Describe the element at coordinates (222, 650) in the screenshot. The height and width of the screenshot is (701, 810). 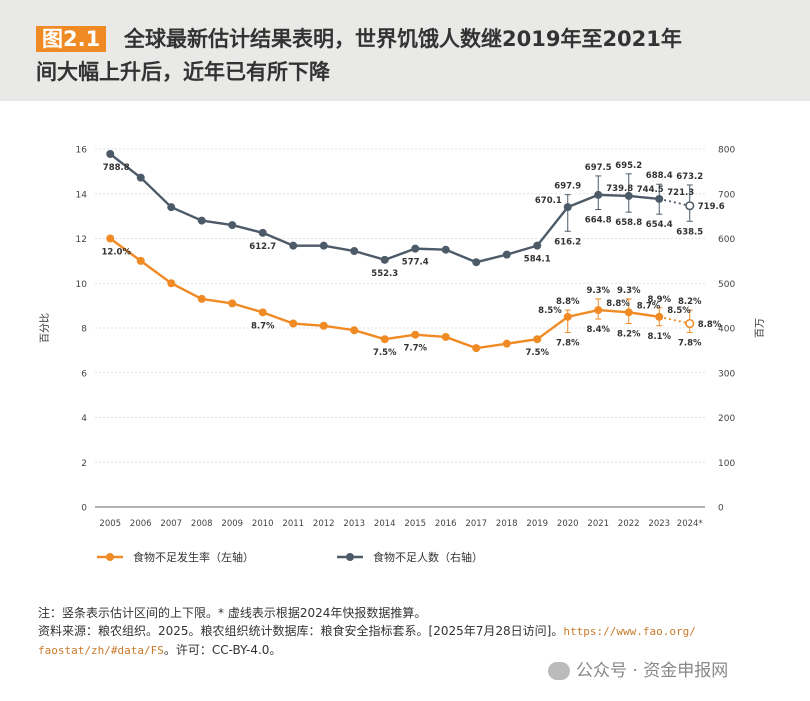
I see `license-text: 。许可：CC-BY-4.0。` at that location.